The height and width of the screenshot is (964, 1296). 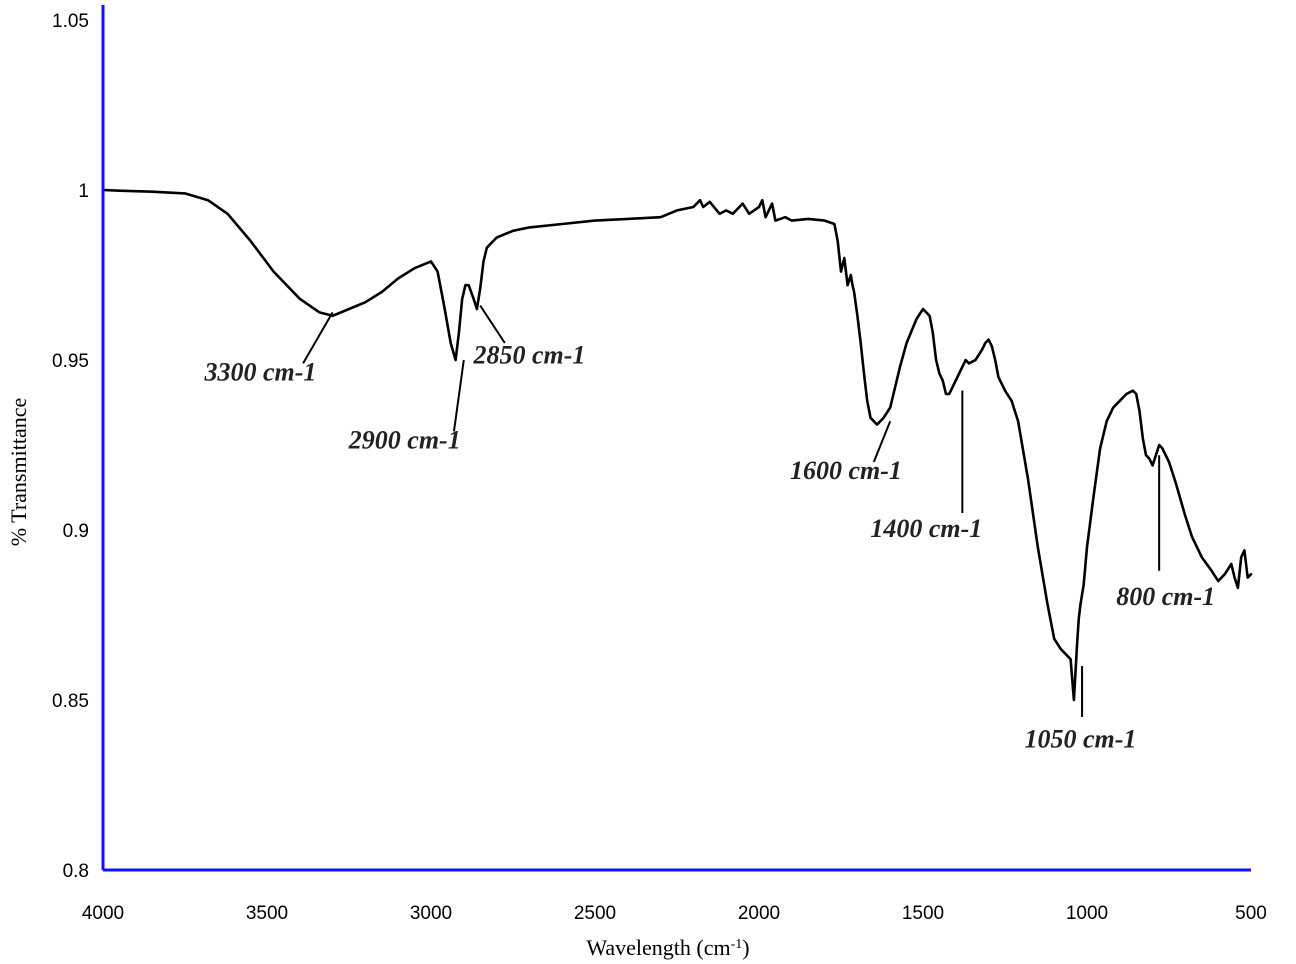 I want to click on x-tick-label: 1500, so click(x=923, y=913).